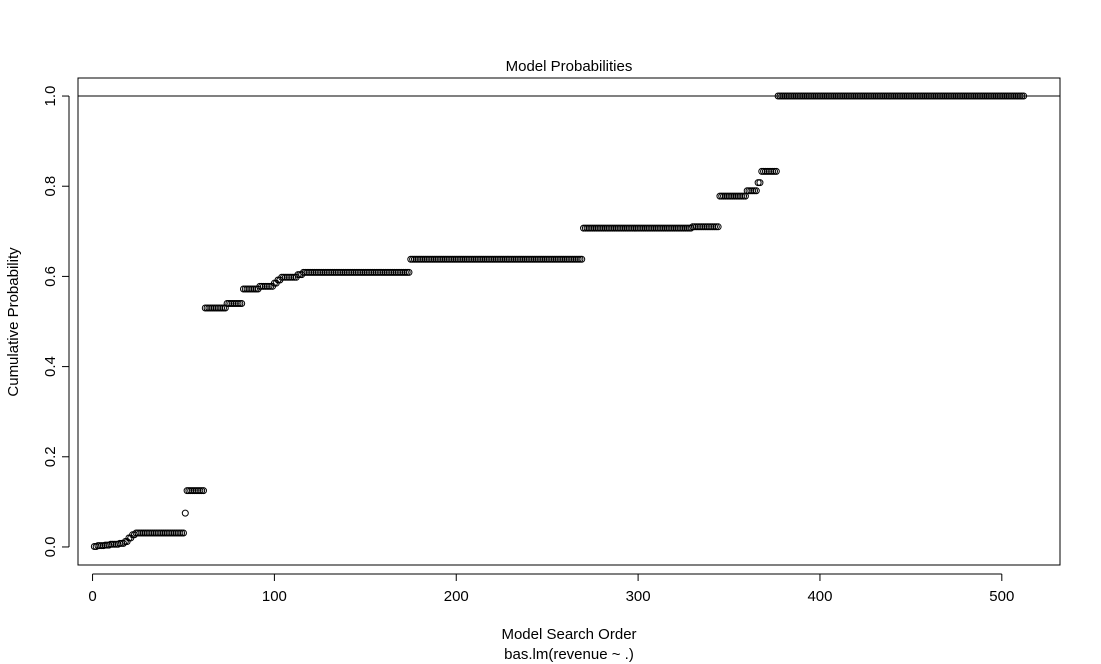 This screenshot has width=1101, height=664. I want to click on y-tick-label: 0.2, so click(50, 456).